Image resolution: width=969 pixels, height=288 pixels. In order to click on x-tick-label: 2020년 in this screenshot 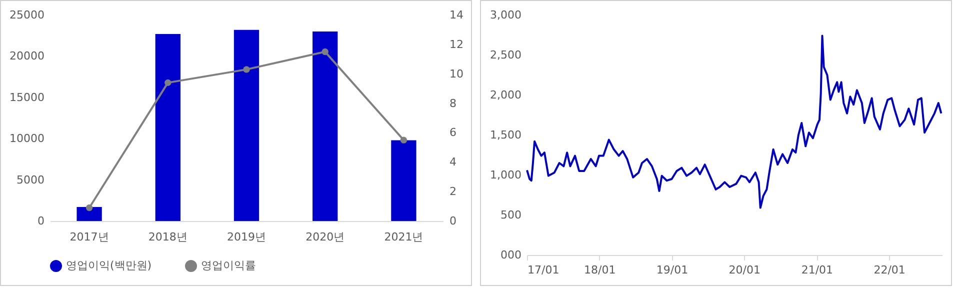, I will do `click(325, 237)`.